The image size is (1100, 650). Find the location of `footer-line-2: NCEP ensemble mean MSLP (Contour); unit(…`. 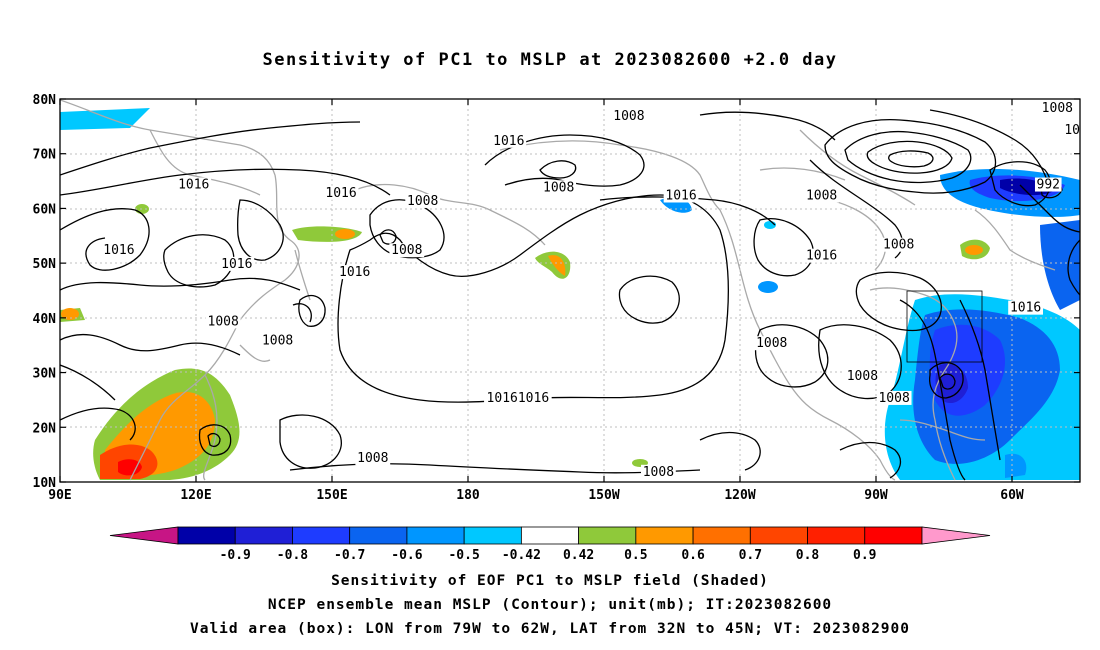

footer-line-2: NCEP ensemble mean MSLP (Contour); unit(… is located at coordinates (550, 605).